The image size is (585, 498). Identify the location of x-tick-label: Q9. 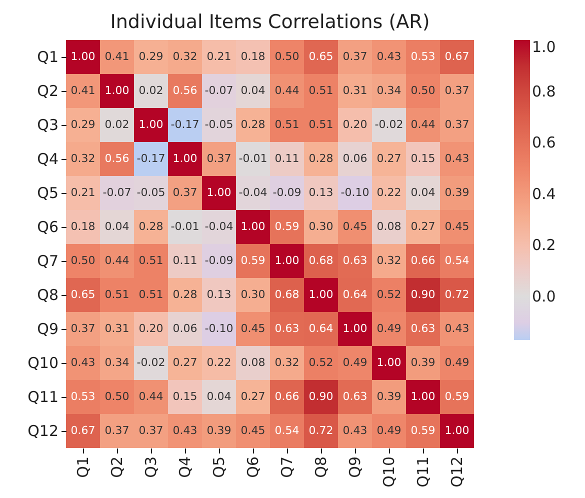
(355, 467).